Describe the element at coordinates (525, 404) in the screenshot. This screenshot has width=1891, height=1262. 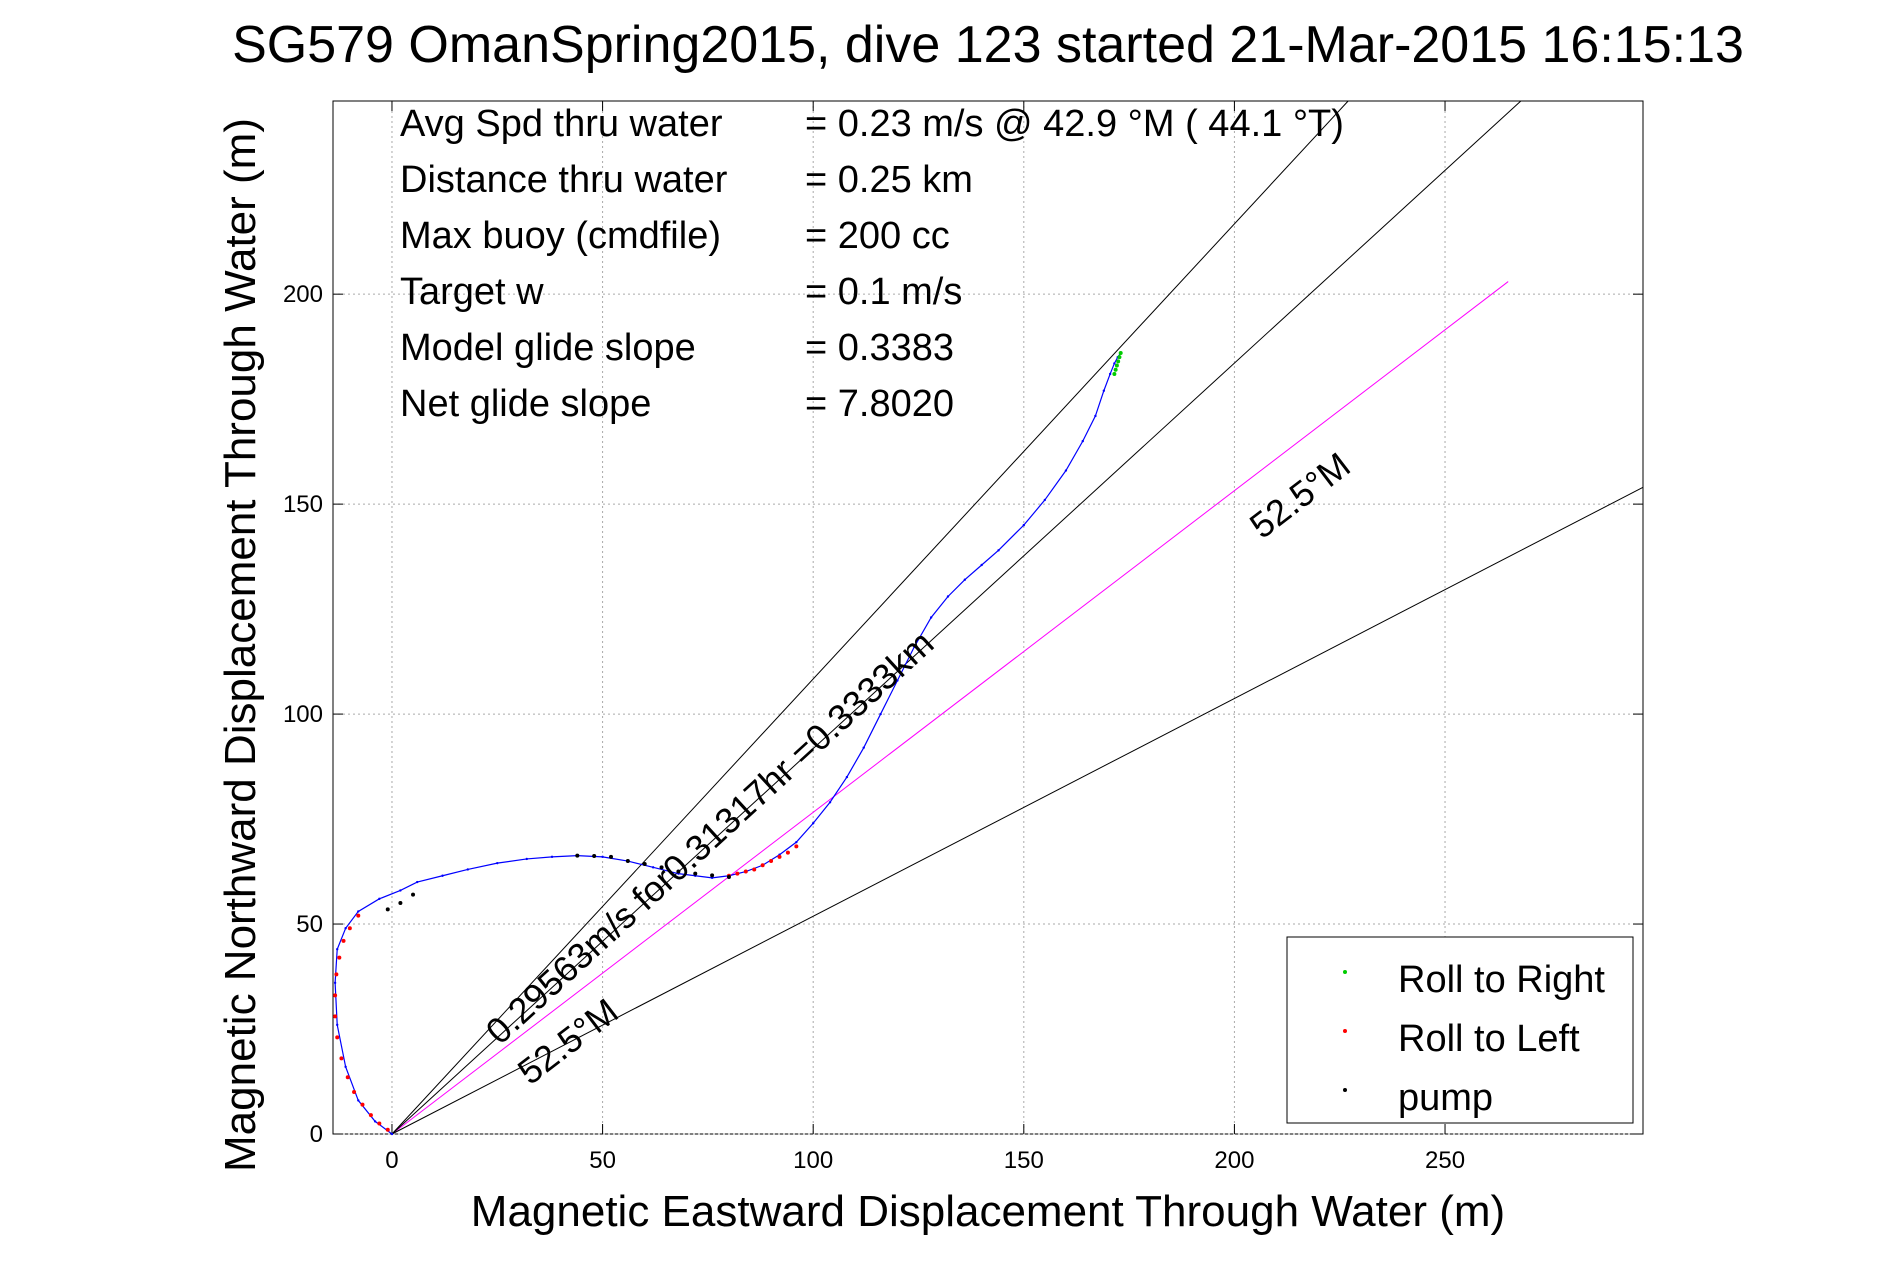
I see `stat-label-net-glide: Net glide slope` at that location.